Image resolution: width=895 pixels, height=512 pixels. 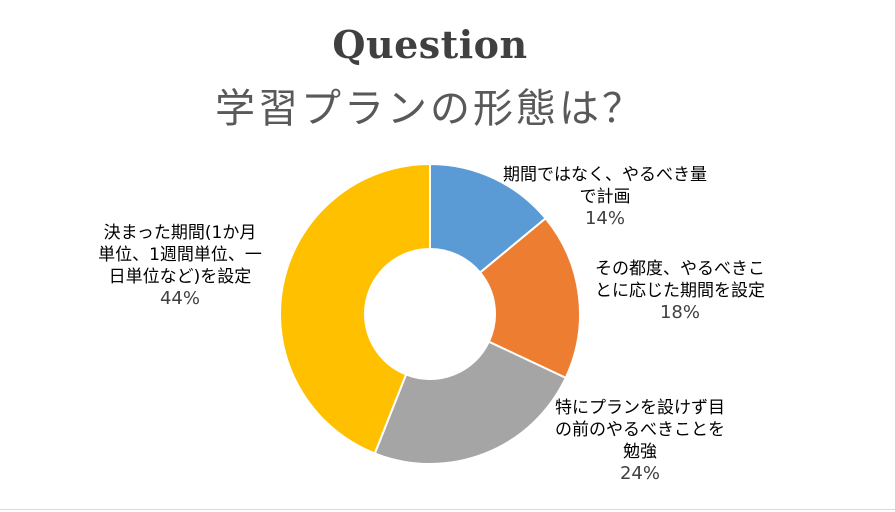 I want to click on slice-label-4: 決まった期間(1か月 単位、1週間単位、一 日単位など)を設定 44%, so click(x=180, y=266).